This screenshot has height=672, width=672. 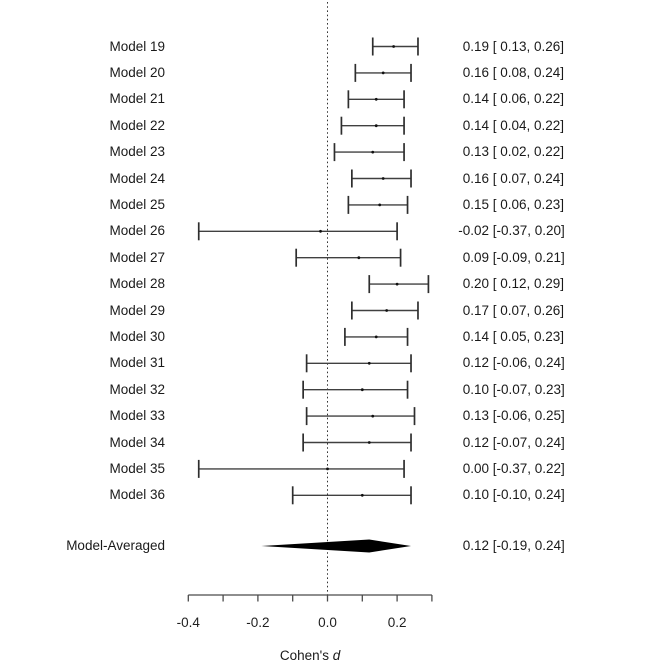 I want to click on x-axis-title: Cohen's d, so click(x=310, y=656).